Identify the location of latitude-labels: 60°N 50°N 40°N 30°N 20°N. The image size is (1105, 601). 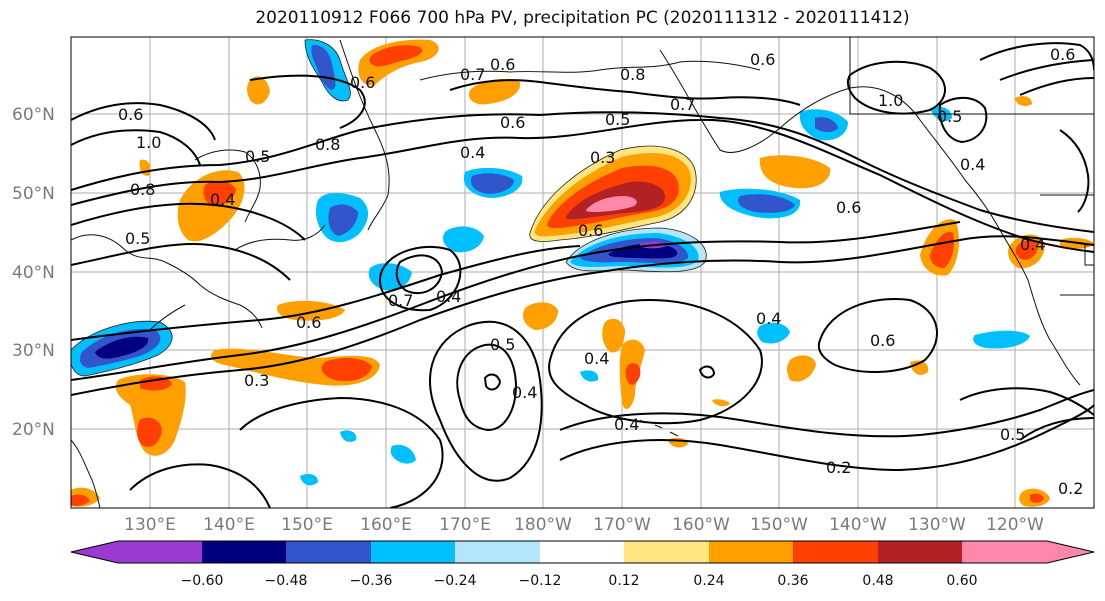
(33, 272).